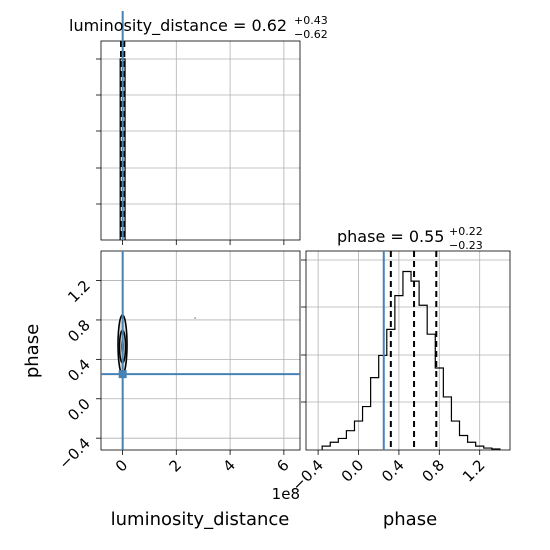 The image size is (550, 550). Describe the element at coordinates (286, 494) in the screenshot. I see `x-offset-label: 1e8` at that location.